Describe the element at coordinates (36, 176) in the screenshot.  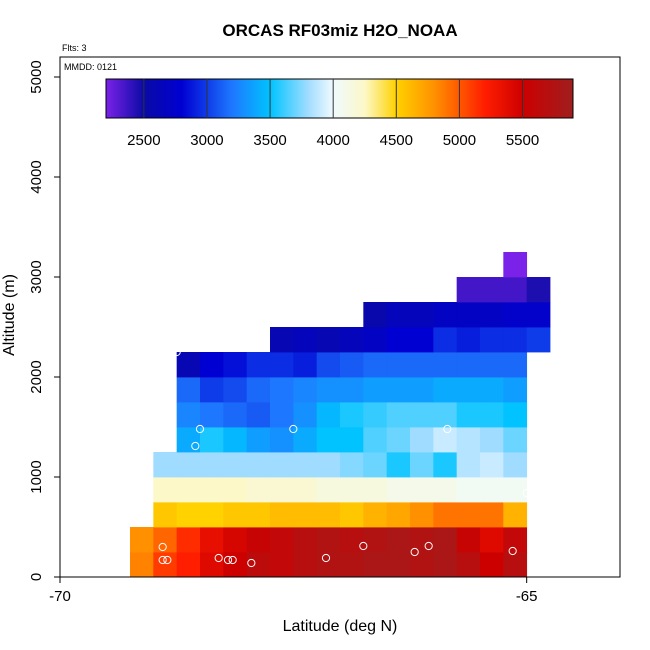
I see `y-tick-label: 4000` at that location.